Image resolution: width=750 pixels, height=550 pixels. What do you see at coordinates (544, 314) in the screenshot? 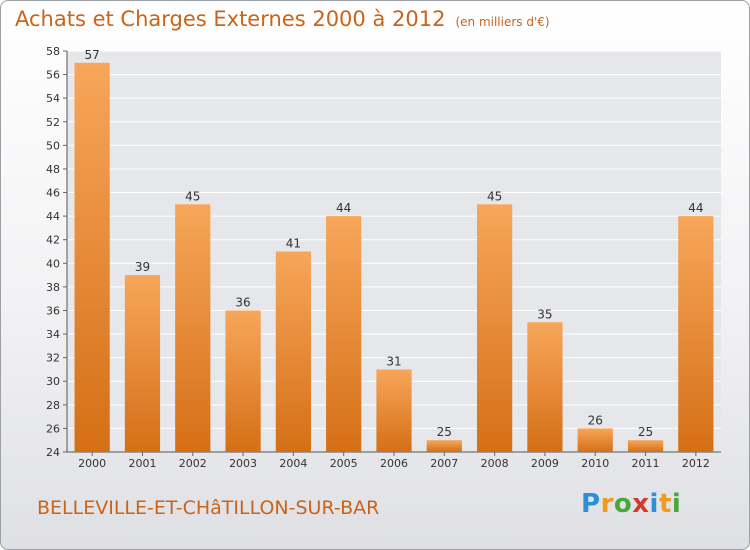
I see `data-label: 35` at bounding box center [544, 314].